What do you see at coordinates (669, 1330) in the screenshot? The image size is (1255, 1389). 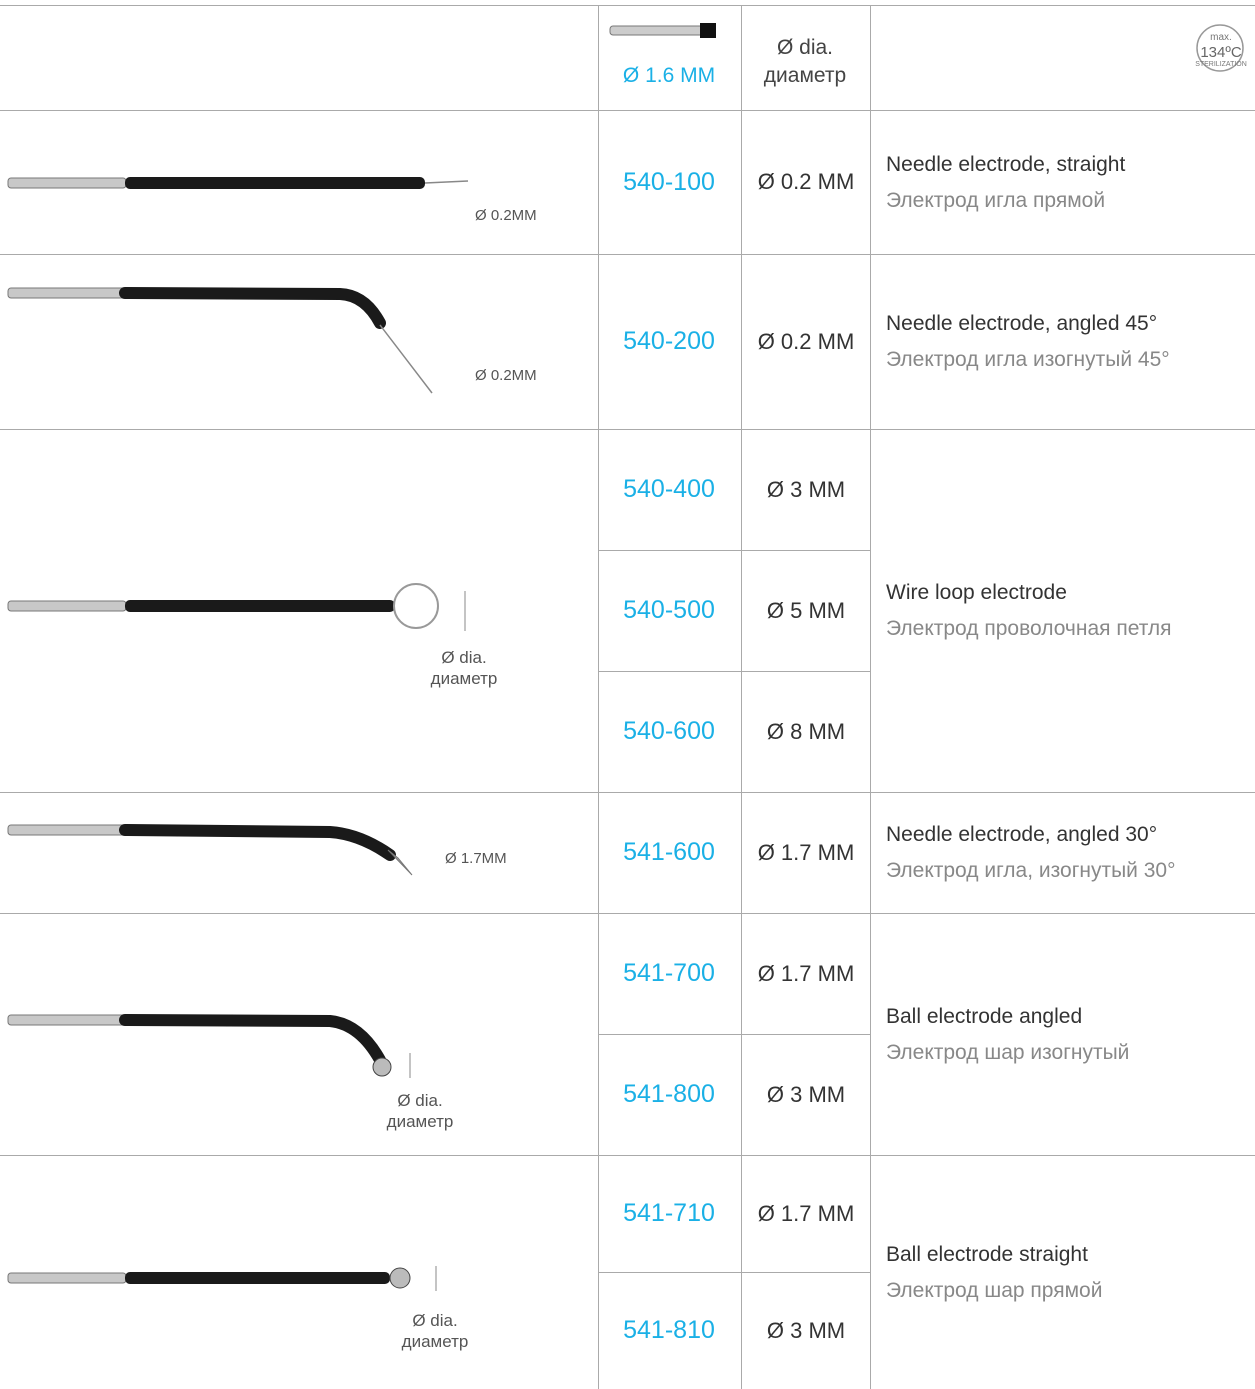 I see `product-code: 541-810` at bounding box center [669, 1330].